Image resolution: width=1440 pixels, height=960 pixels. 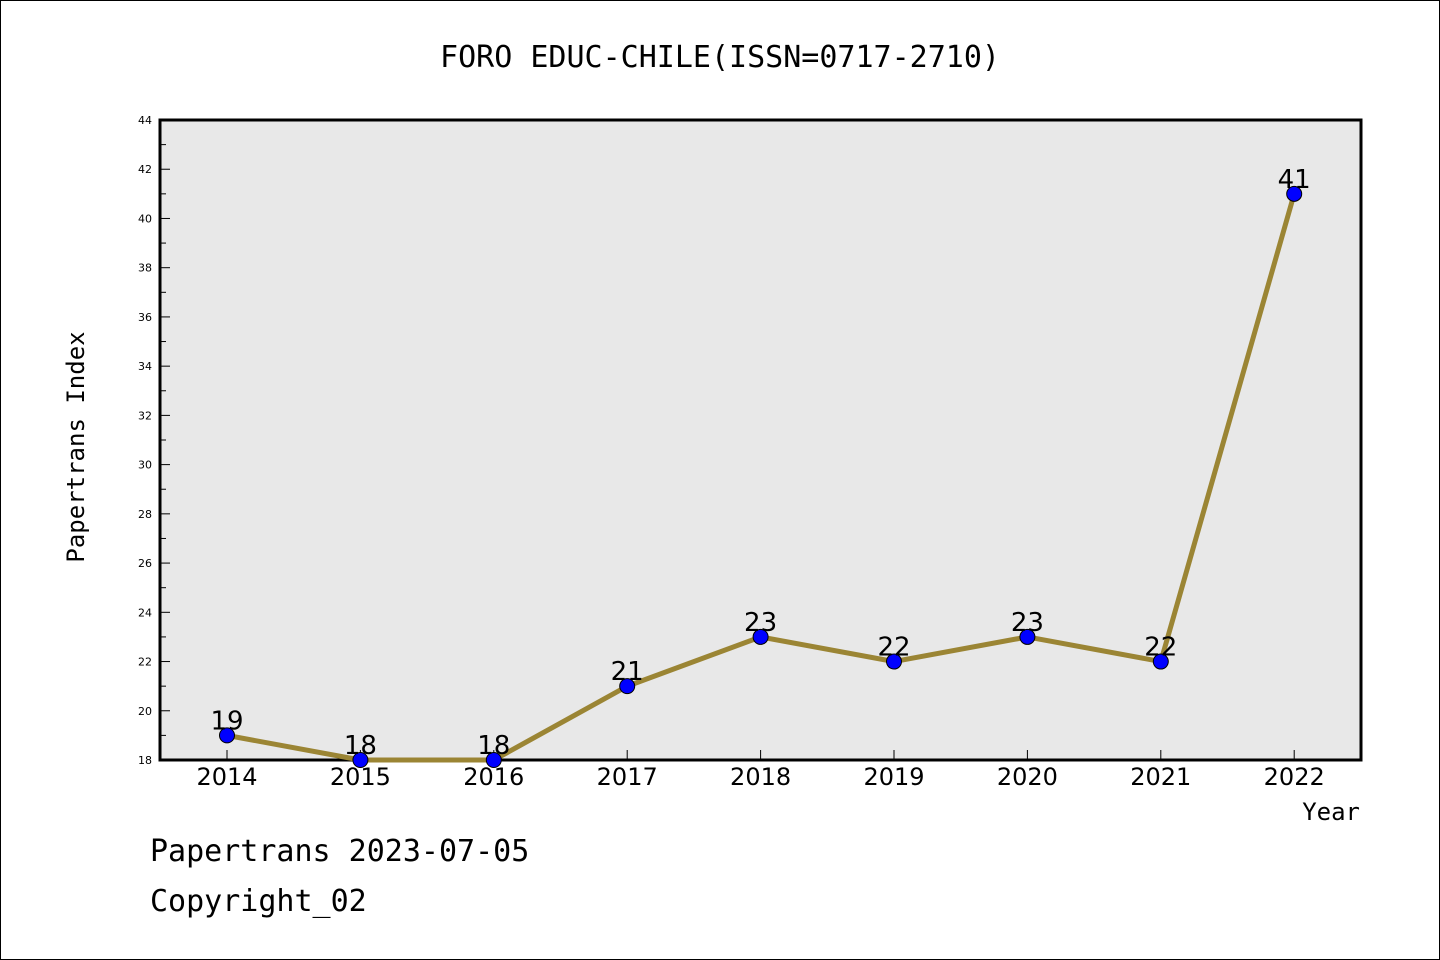 I want to click on chart-title: FORO EDUC-CHILE(ISSN=0717-2710), so click(x=720, y=57).